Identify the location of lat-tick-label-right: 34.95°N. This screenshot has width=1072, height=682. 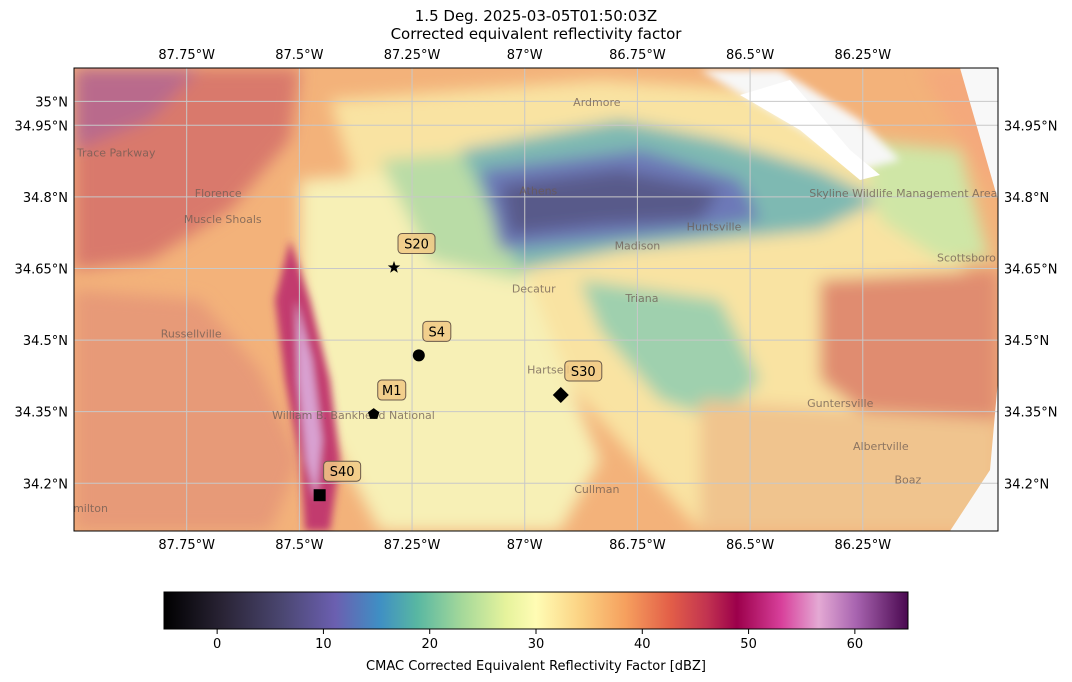
(1030, 126).